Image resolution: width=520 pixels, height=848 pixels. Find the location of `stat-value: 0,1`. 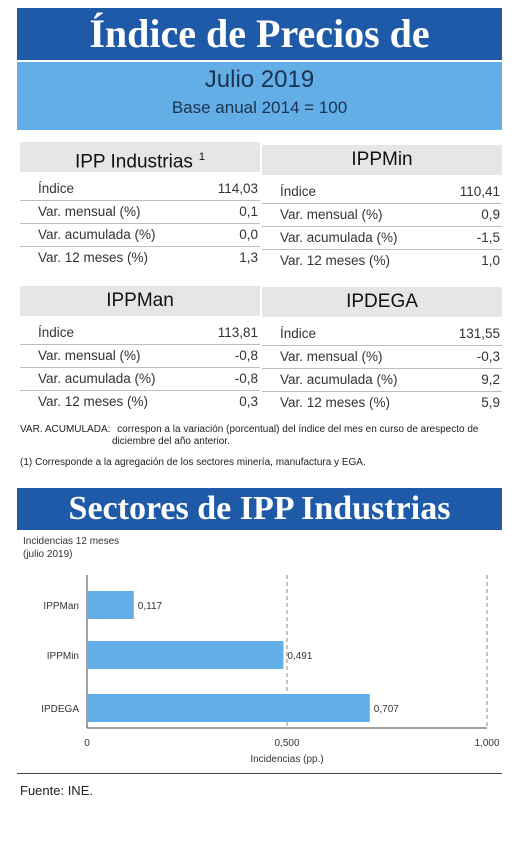

stat-value: 0,1 is located at coordinates (248, 211).